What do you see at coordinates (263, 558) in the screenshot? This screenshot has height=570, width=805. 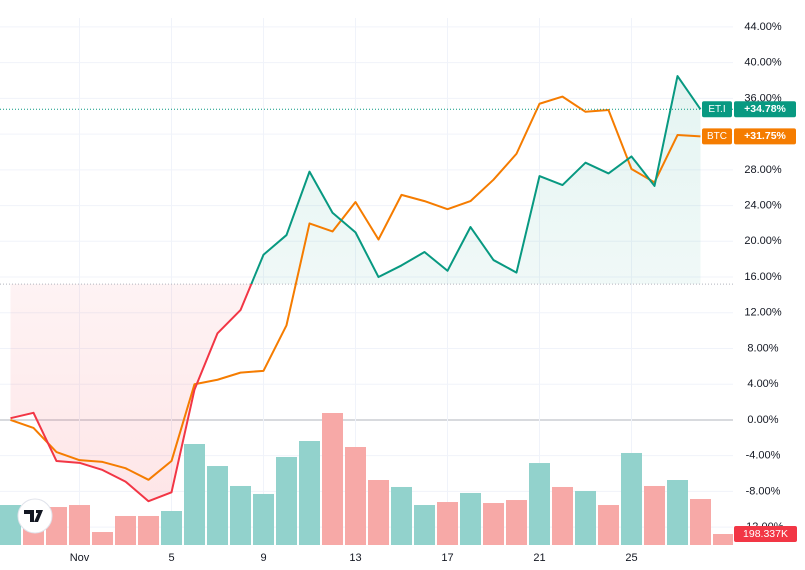 I see `x-tick-label: 9` at bounding box center [263, 558].